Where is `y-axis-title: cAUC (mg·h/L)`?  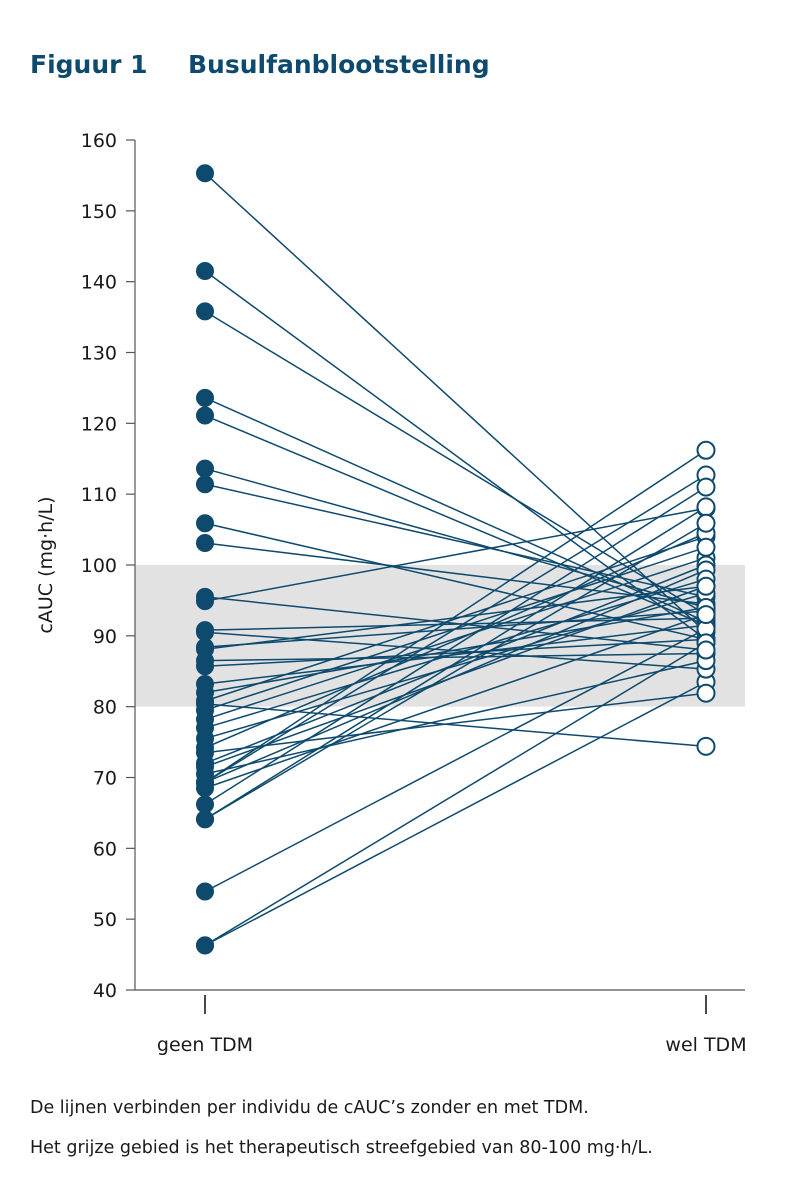 y-axis-title: cAUC (mg·h/L) is located at coordinates (46, 564).